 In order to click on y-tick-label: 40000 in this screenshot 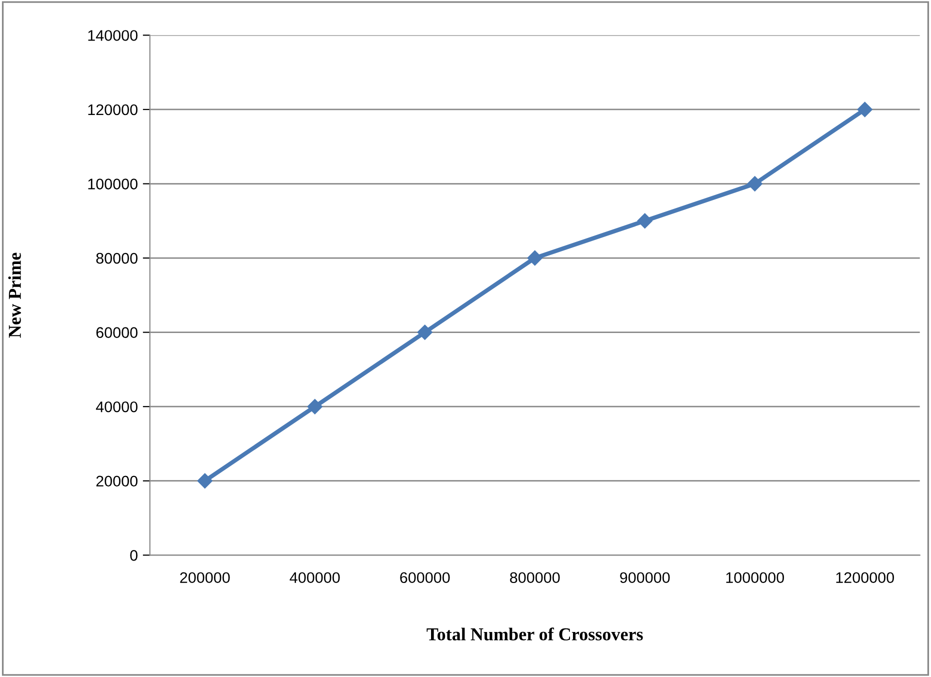, I will do `click(117, 406)`.